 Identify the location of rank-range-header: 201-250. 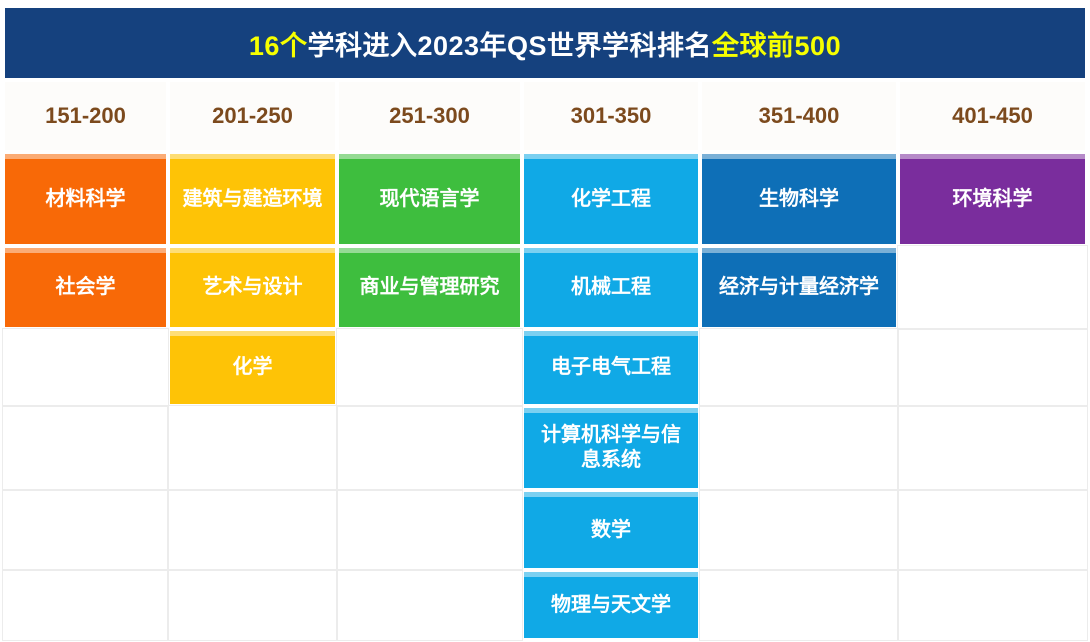
(252, 116).